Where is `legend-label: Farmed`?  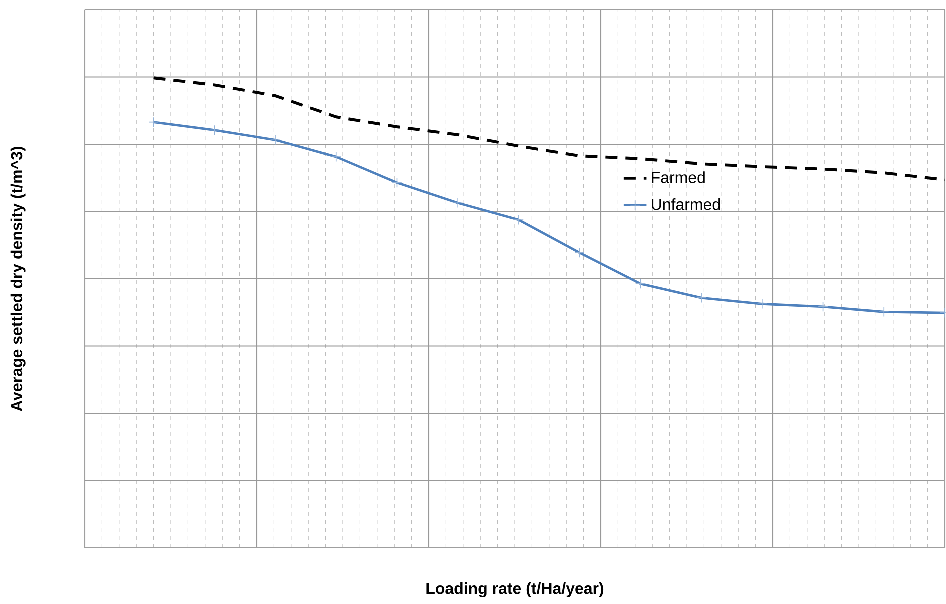
legend-label: Farmed is located at coordinates (678, 178).